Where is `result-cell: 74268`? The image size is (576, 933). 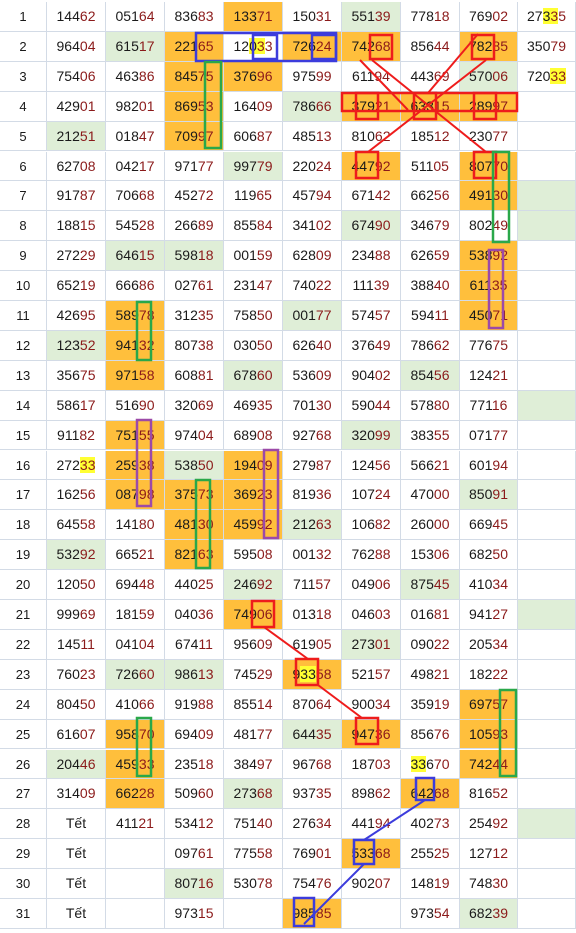 result-cell: 74268 is located at coordinates (371, 46).